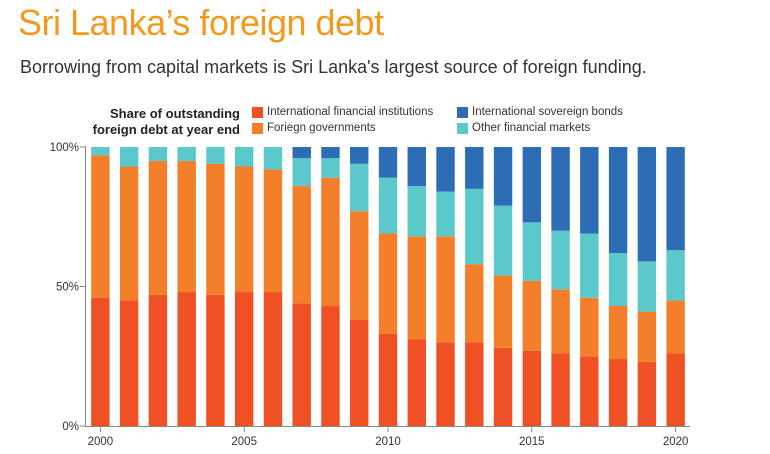 This screenshot has width=770, height=454. Describe the element at coordinates (474, 384) in the screenshot. I see `bar-segment-2013-s0` at that location.